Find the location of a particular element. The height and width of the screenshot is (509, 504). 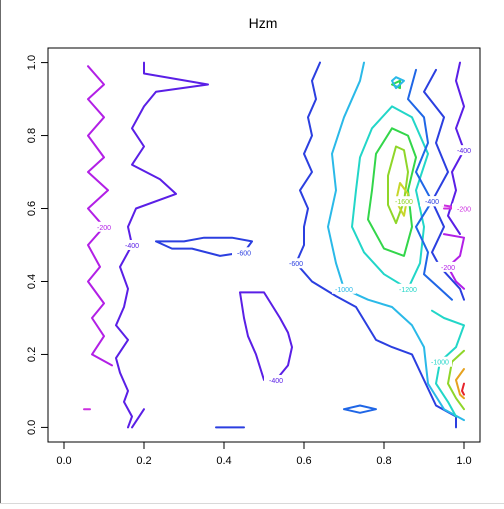

contour-label: -1200 is located at coordinates (408, 290).